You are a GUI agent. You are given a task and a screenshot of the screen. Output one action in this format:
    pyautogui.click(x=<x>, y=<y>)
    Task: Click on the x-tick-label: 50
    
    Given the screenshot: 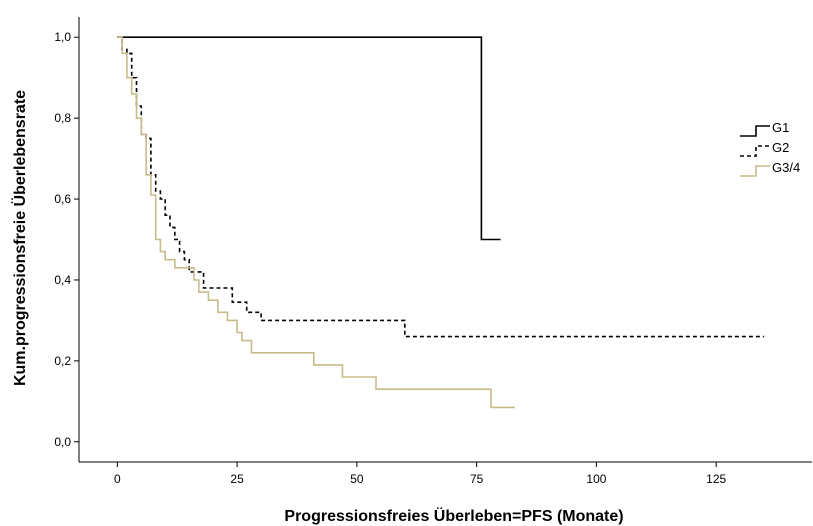 What is the action you would take?
    pyautogui.click(x=357, y=479)
    